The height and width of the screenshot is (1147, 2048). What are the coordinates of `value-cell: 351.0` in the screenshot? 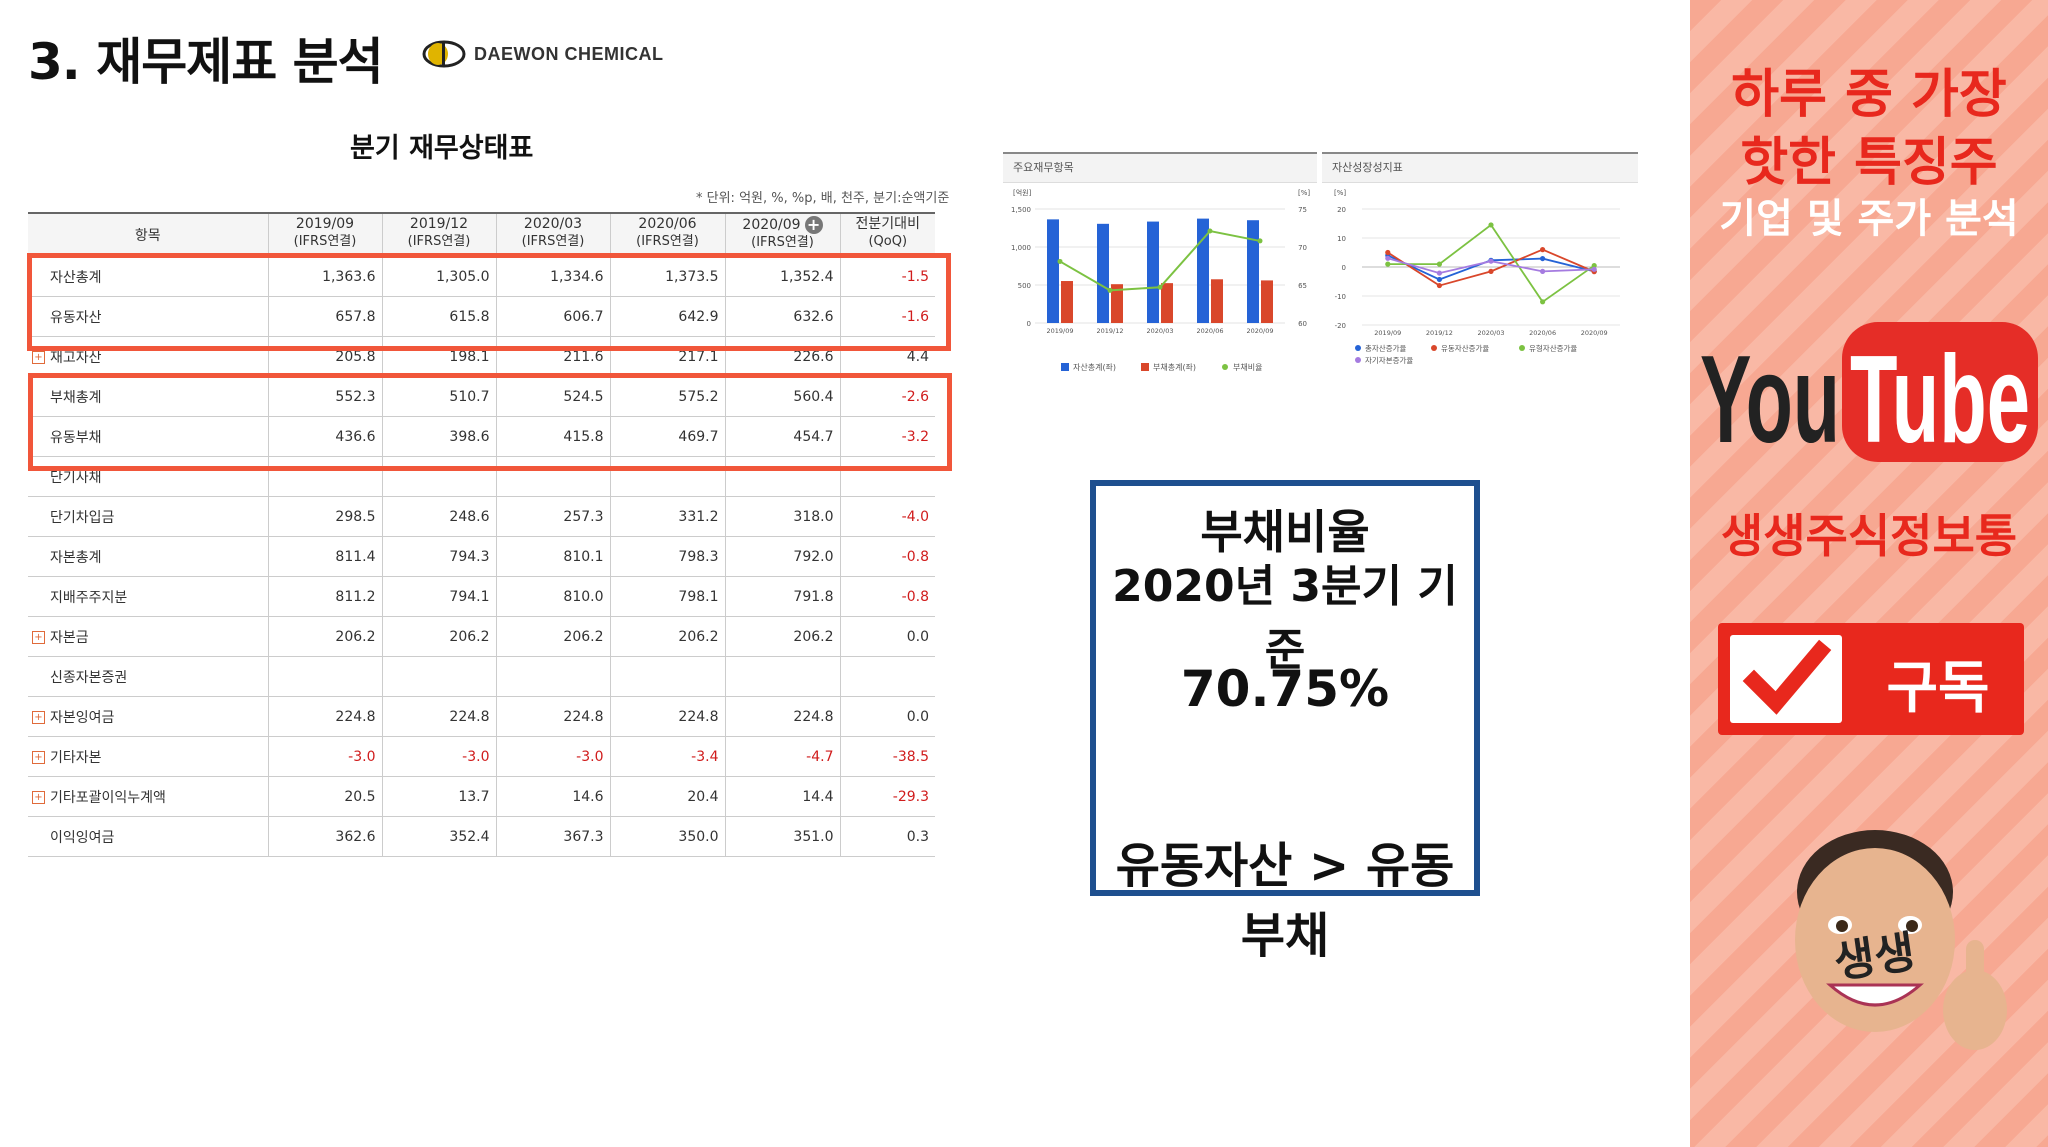 It's located at (782, 836).